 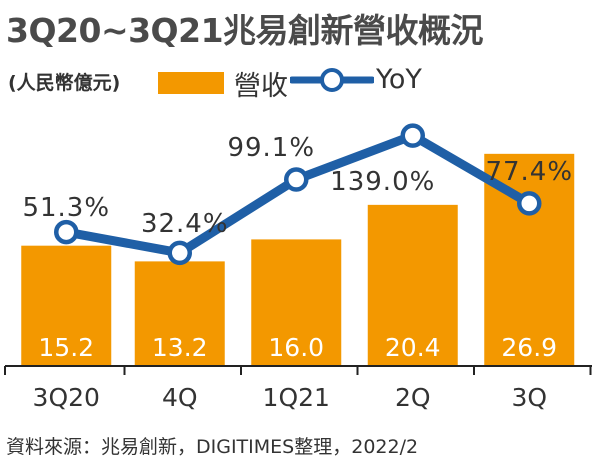 What do you see at coordinates (412, 284) in the screenshot?
I see `bar-2Q` at bounding box center [412, 284].